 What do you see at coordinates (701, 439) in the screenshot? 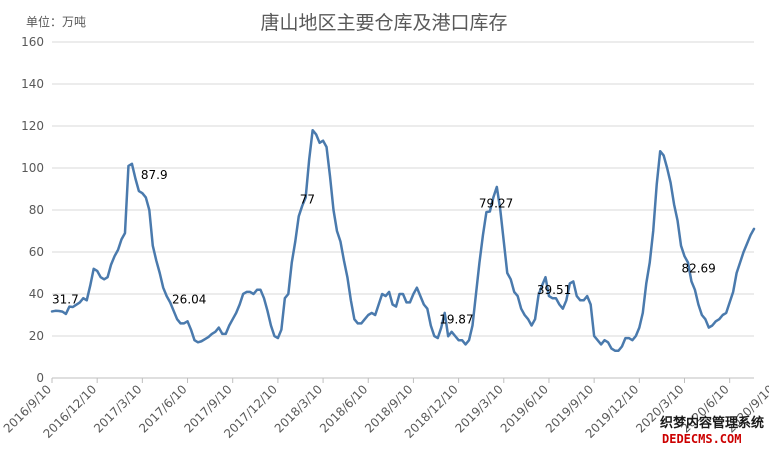
I see `watermark-line2: DEDECMS.COM` at bounding box center [701, 439].